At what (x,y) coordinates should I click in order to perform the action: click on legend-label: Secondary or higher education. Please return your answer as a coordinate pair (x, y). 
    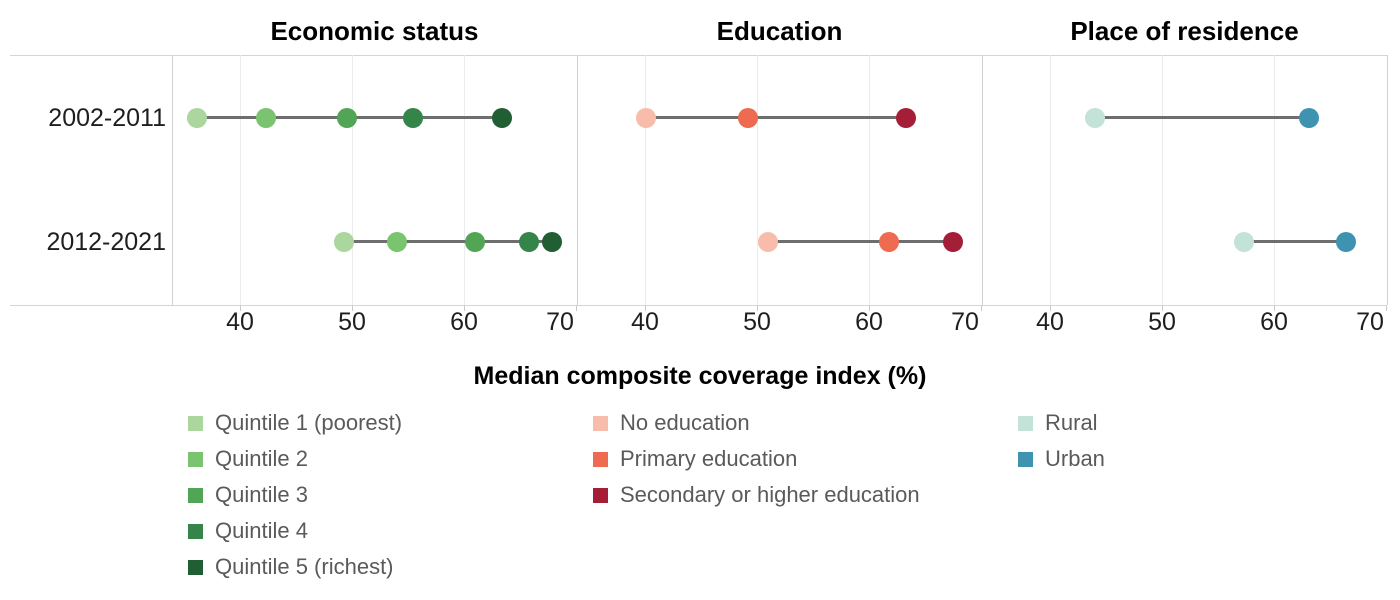
    Looking at the image, I should click on (770, 494).